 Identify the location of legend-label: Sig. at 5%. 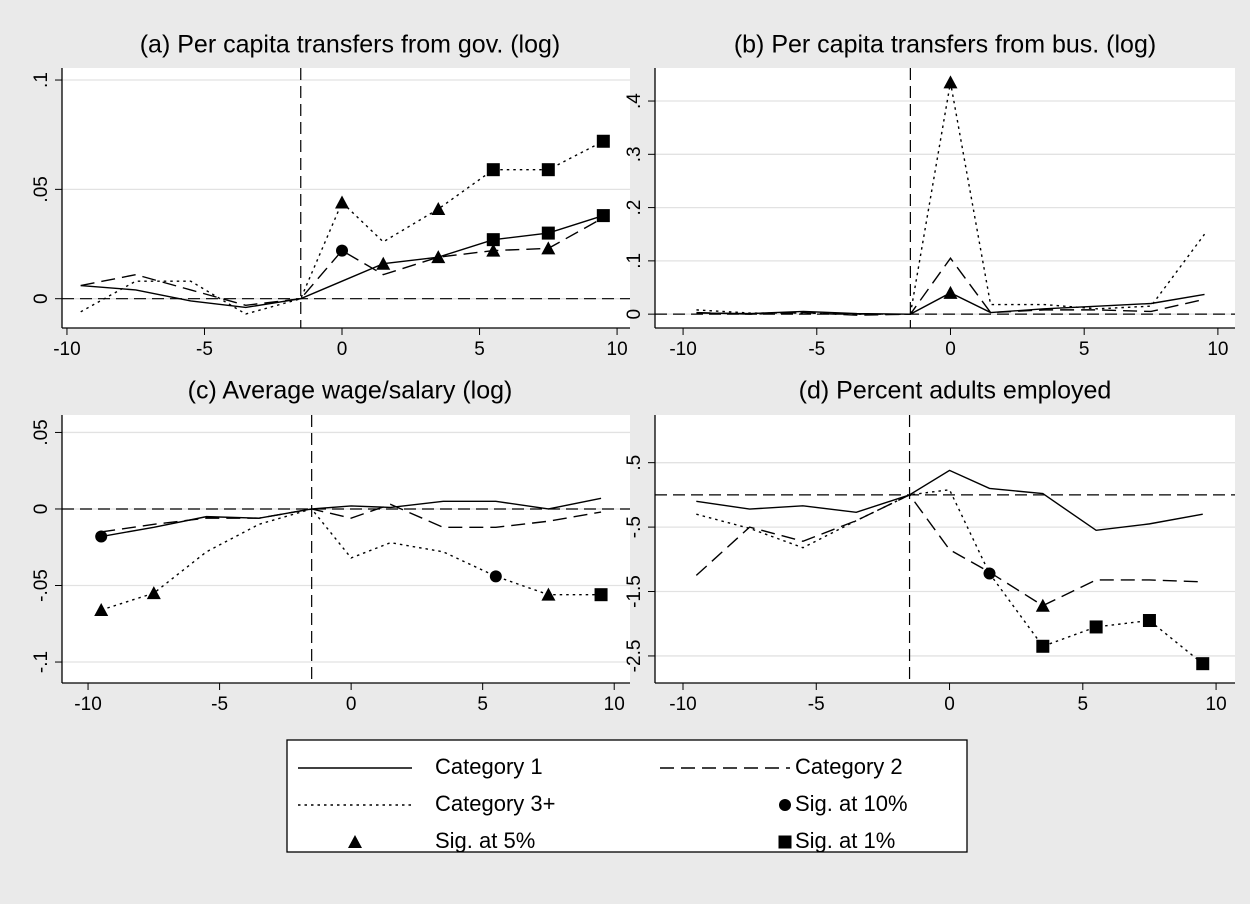
(485, 840).